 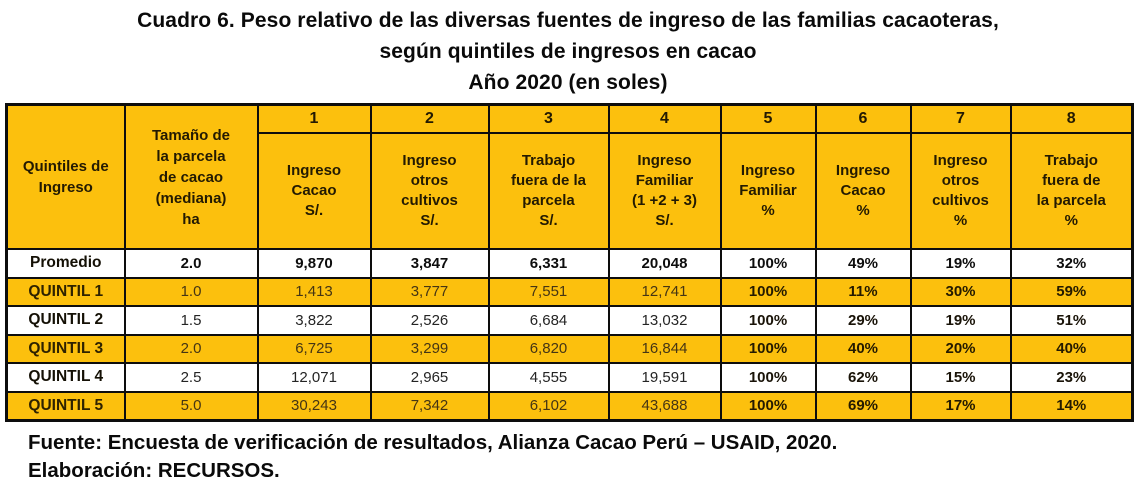 I want to click on cell-value: 6,725, so click(x=314, y=348).